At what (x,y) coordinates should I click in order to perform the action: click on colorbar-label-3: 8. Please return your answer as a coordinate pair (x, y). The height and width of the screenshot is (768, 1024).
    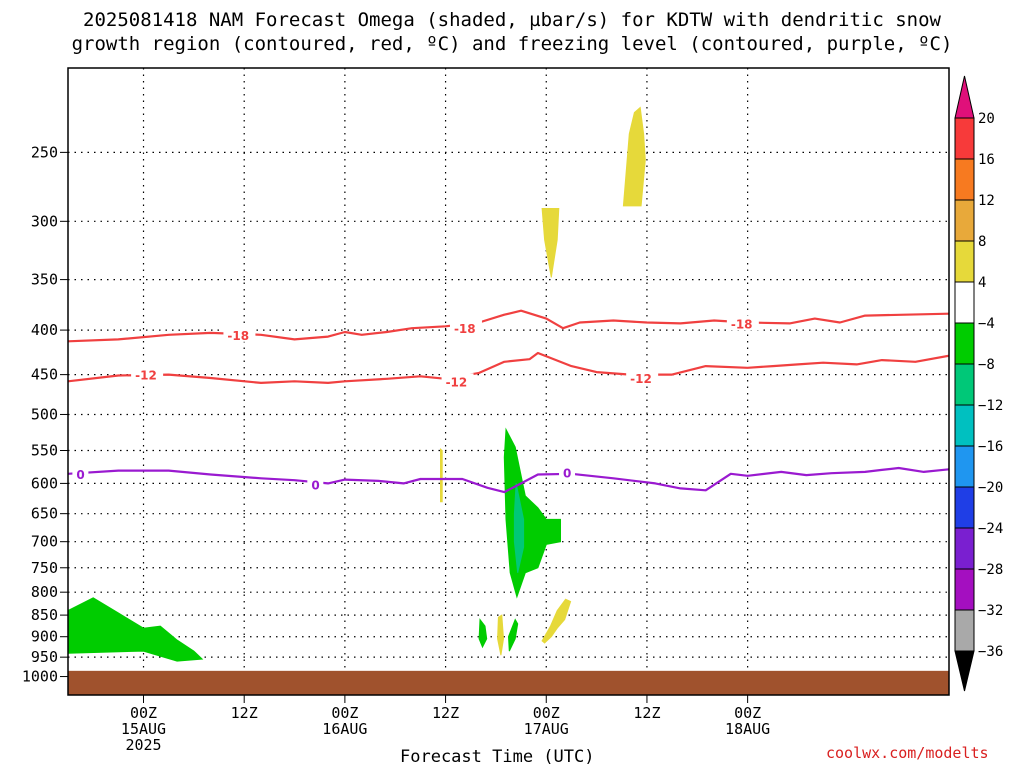
    Looking at the image, I should click on (982, 242).